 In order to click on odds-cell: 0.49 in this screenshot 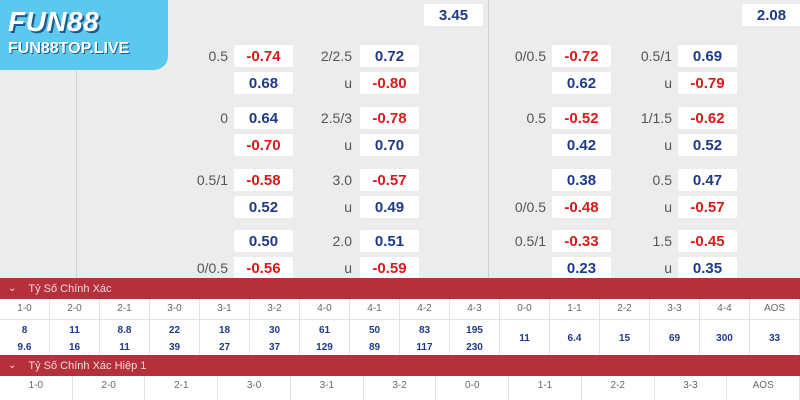, I will do `click(389, 207)`.